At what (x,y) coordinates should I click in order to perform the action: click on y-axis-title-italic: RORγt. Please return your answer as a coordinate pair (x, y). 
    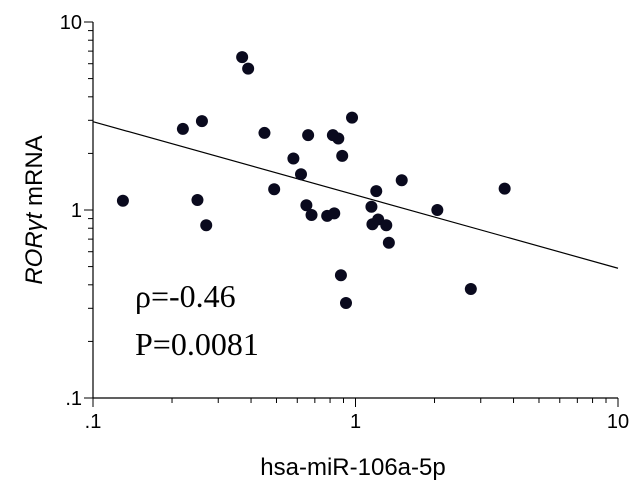
    Looking at the image, I should click on (34, 247).